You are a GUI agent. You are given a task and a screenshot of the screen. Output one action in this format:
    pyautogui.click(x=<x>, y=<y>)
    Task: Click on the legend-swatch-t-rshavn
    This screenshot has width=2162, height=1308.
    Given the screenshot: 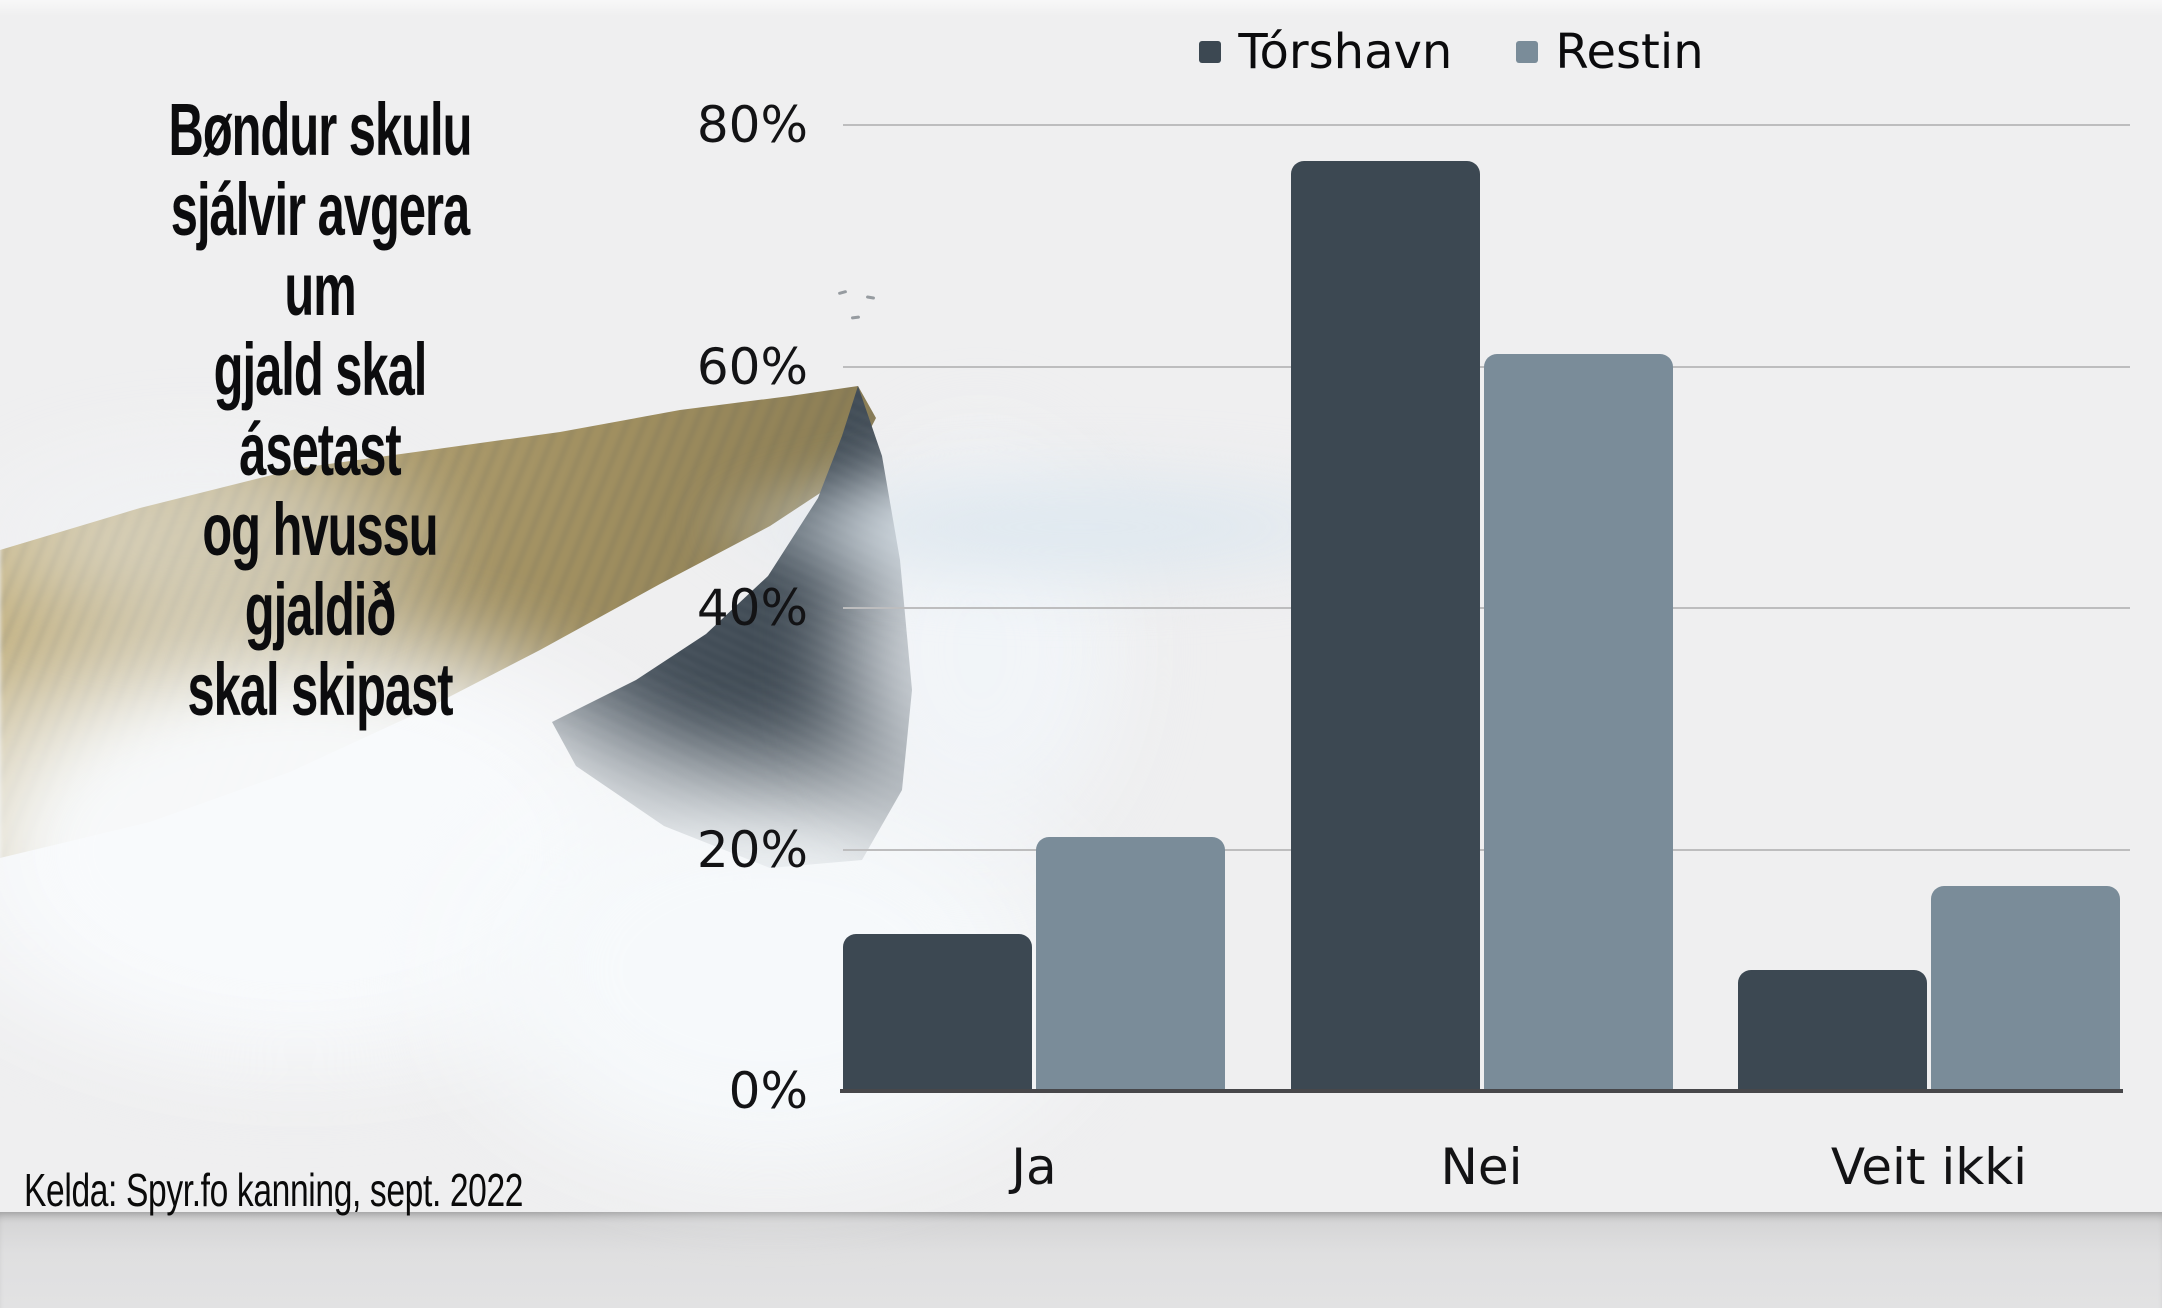 What is the action you would take?
    pyautogui.click(x=1210, y=52)
    